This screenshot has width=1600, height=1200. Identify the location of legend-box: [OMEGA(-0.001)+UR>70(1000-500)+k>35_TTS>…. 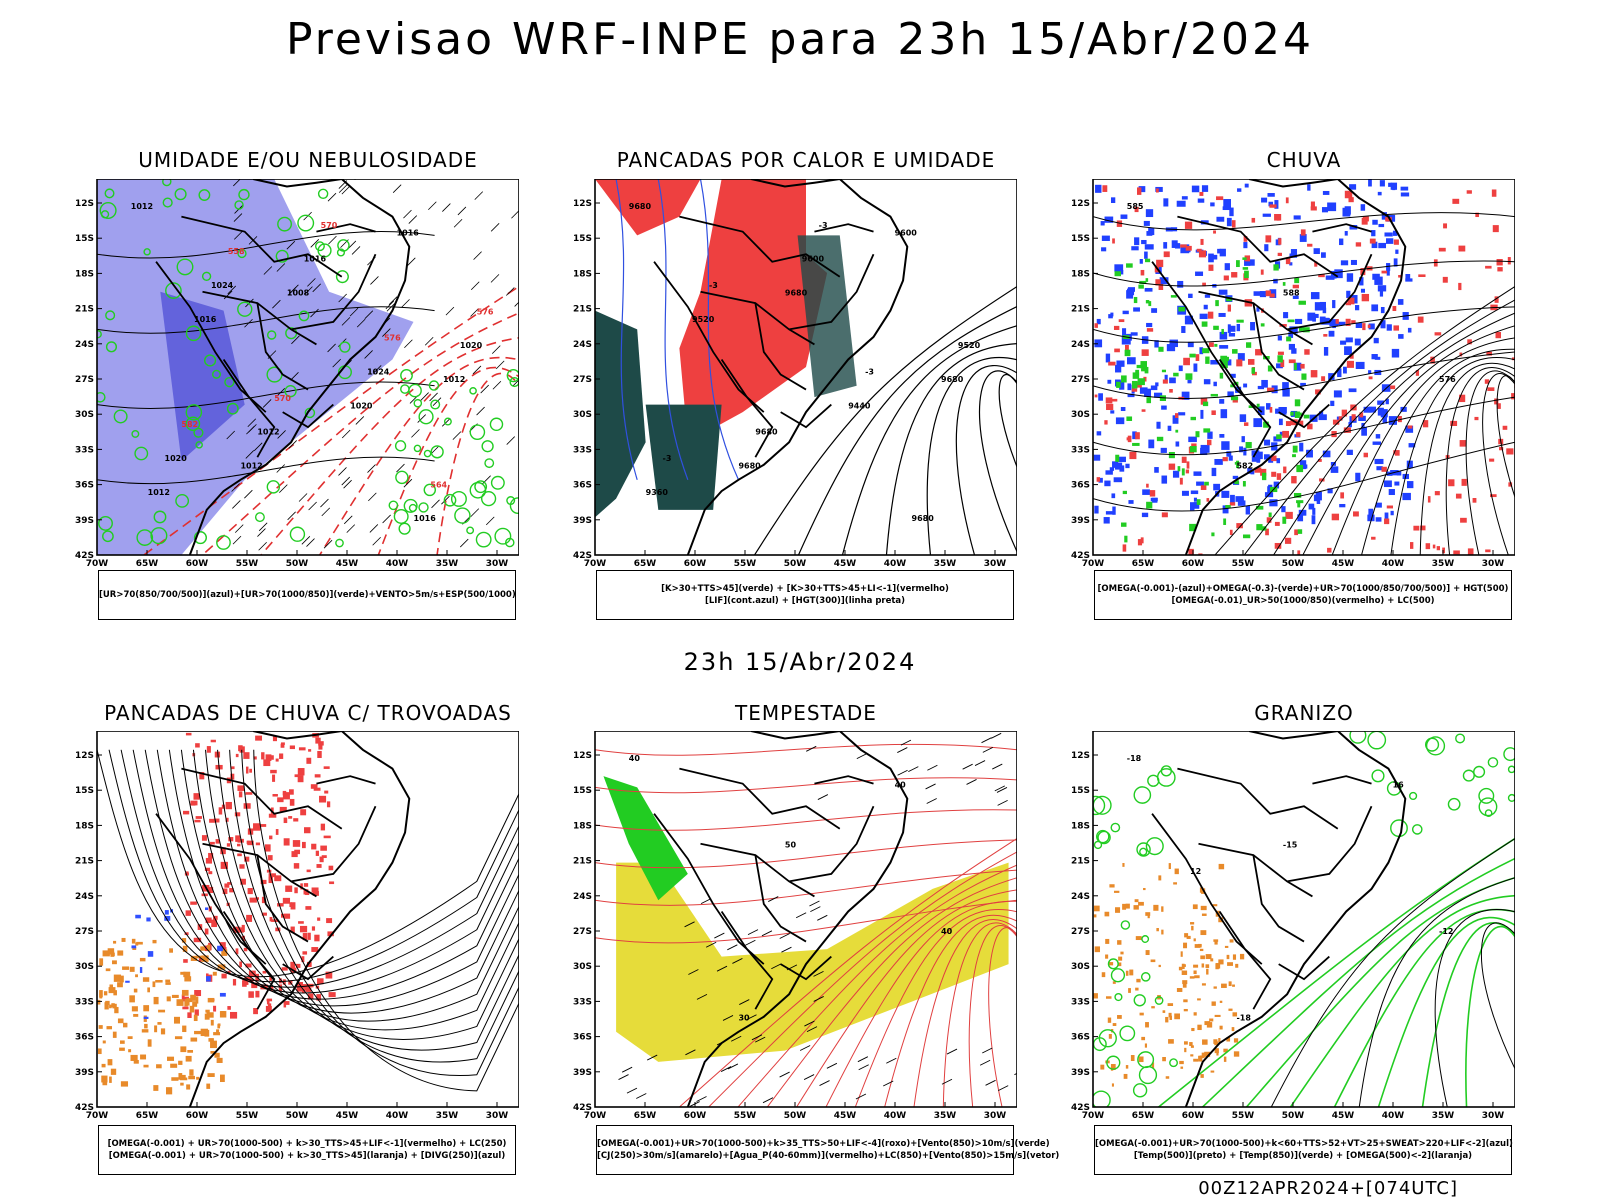
(828, 1150).